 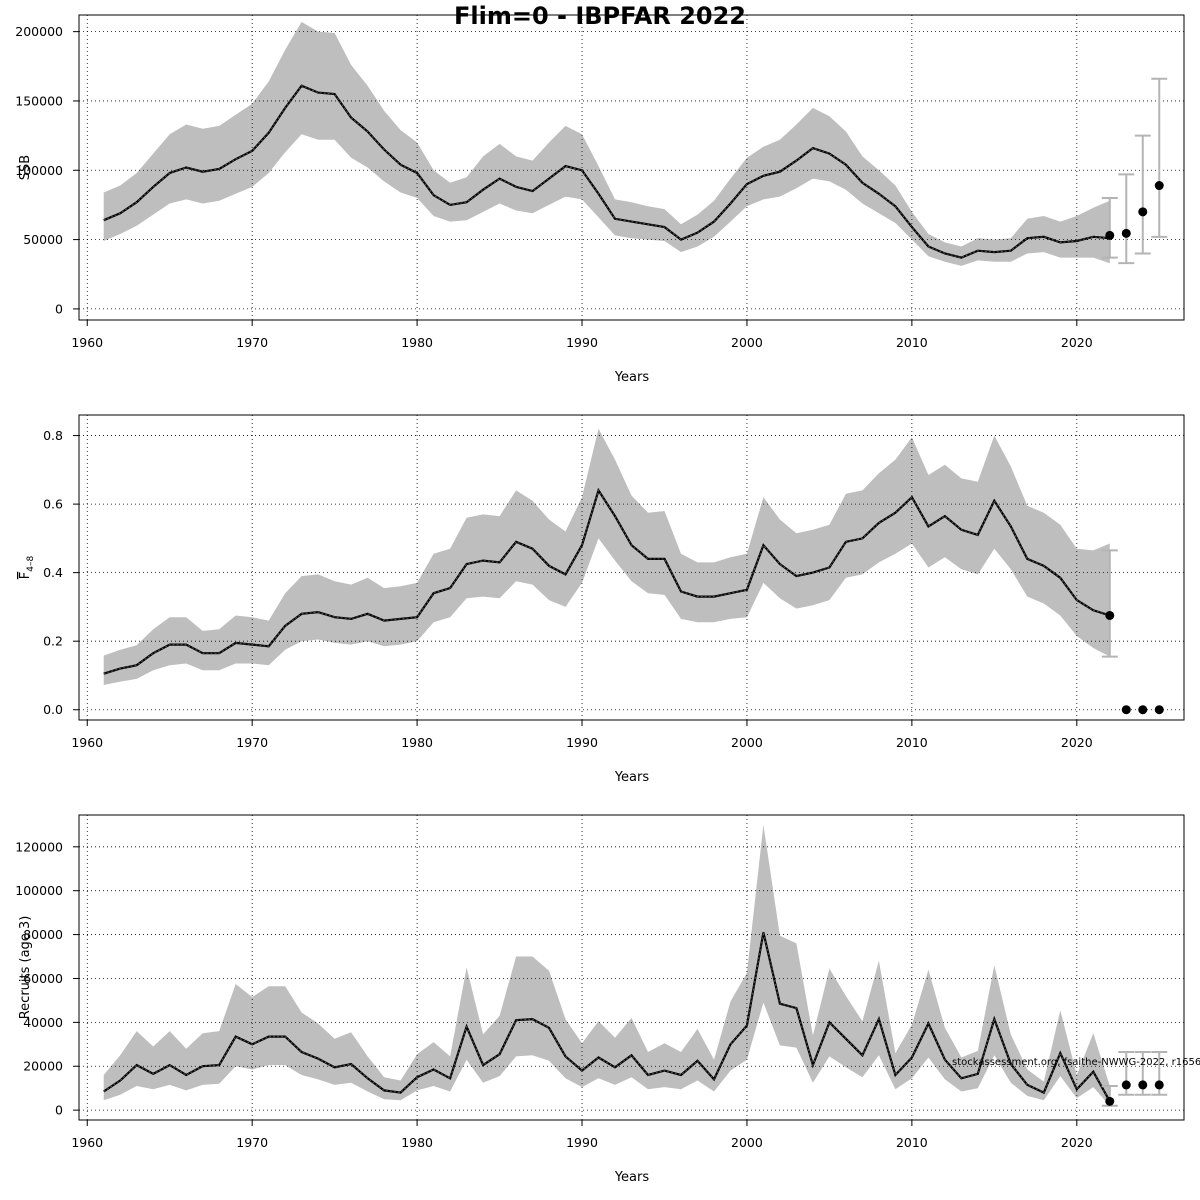 What do you see at coordinates (43, 239) in the screenshot?
I see `ssb-ytick-label-1: 50000` at bounding box center [43, 239].